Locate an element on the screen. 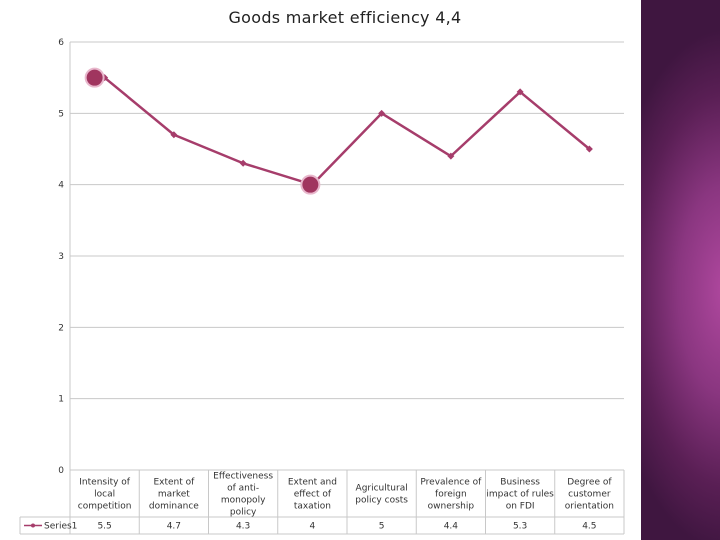 This screenshot has height=540, width=720. y-tick-label: 6 is located at coordinates (61, 43).